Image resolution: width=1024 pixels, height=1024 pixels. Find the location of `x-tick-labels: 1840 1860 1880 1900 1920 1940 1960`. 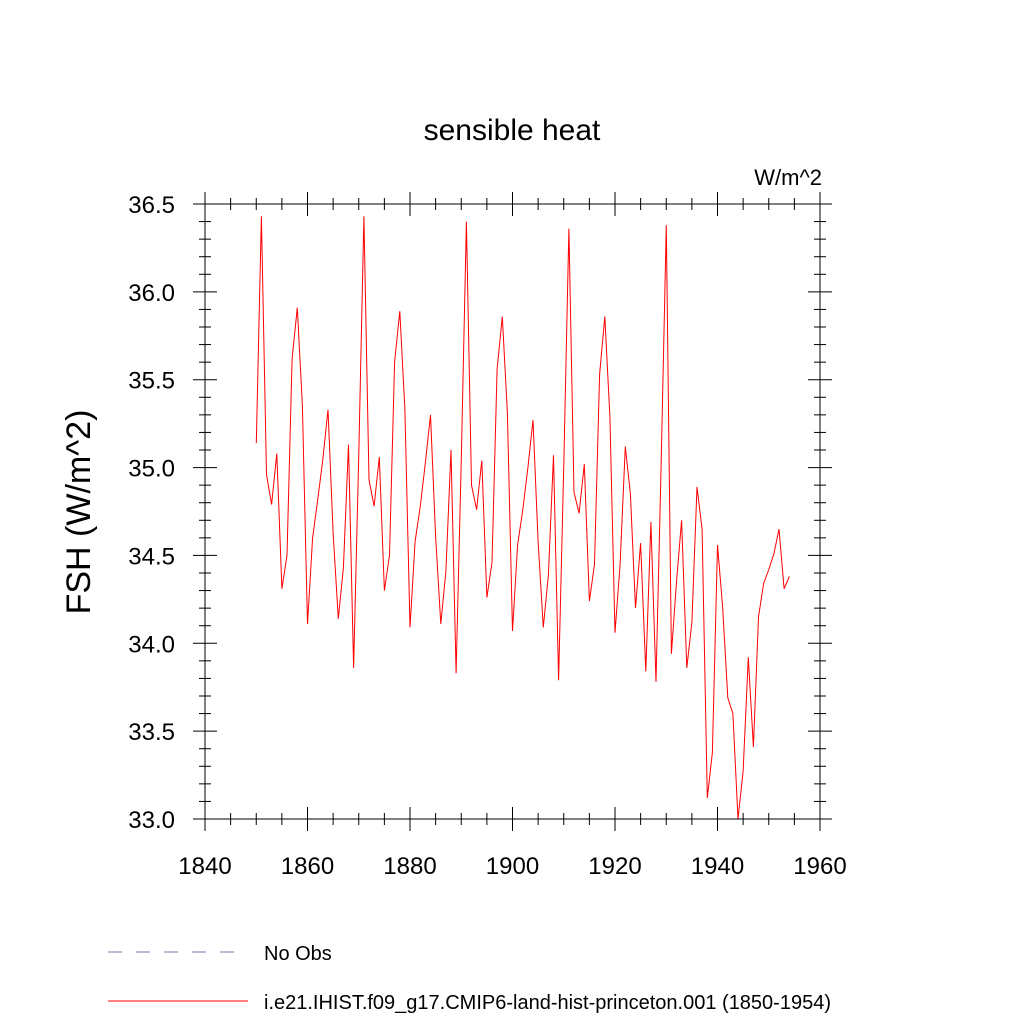

x-tick-labels: 1840 1860 1880 1900 1920 1940 1960 is located at coordinates (512, 866).